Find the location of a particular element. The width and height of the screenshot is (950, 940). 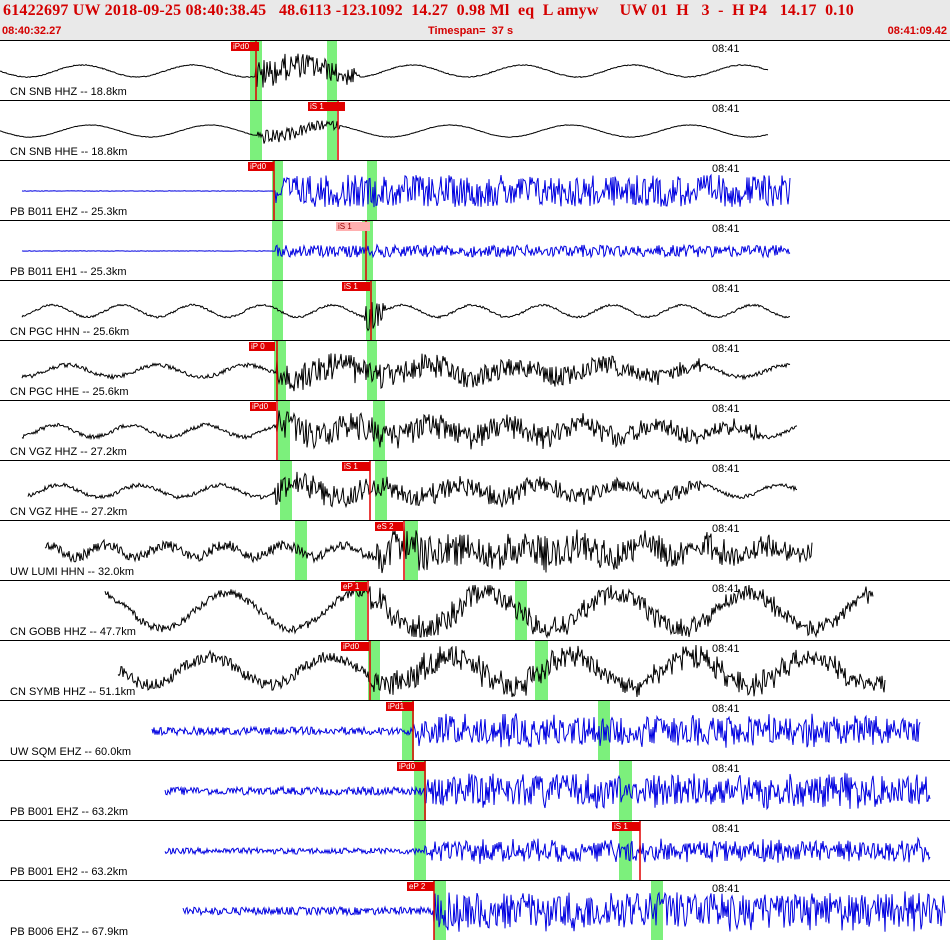

station-label: CN PGC HHE -- 25.6km is located at coordinates (69, 392).